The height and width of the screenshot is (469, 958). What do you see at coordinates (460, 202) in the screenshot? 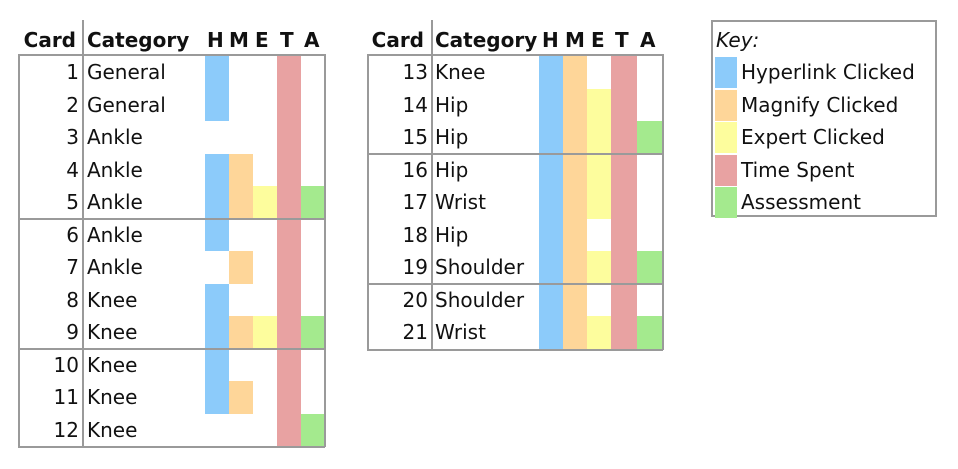
I see `card-category: Wrist` at bounding box center [460, 202].